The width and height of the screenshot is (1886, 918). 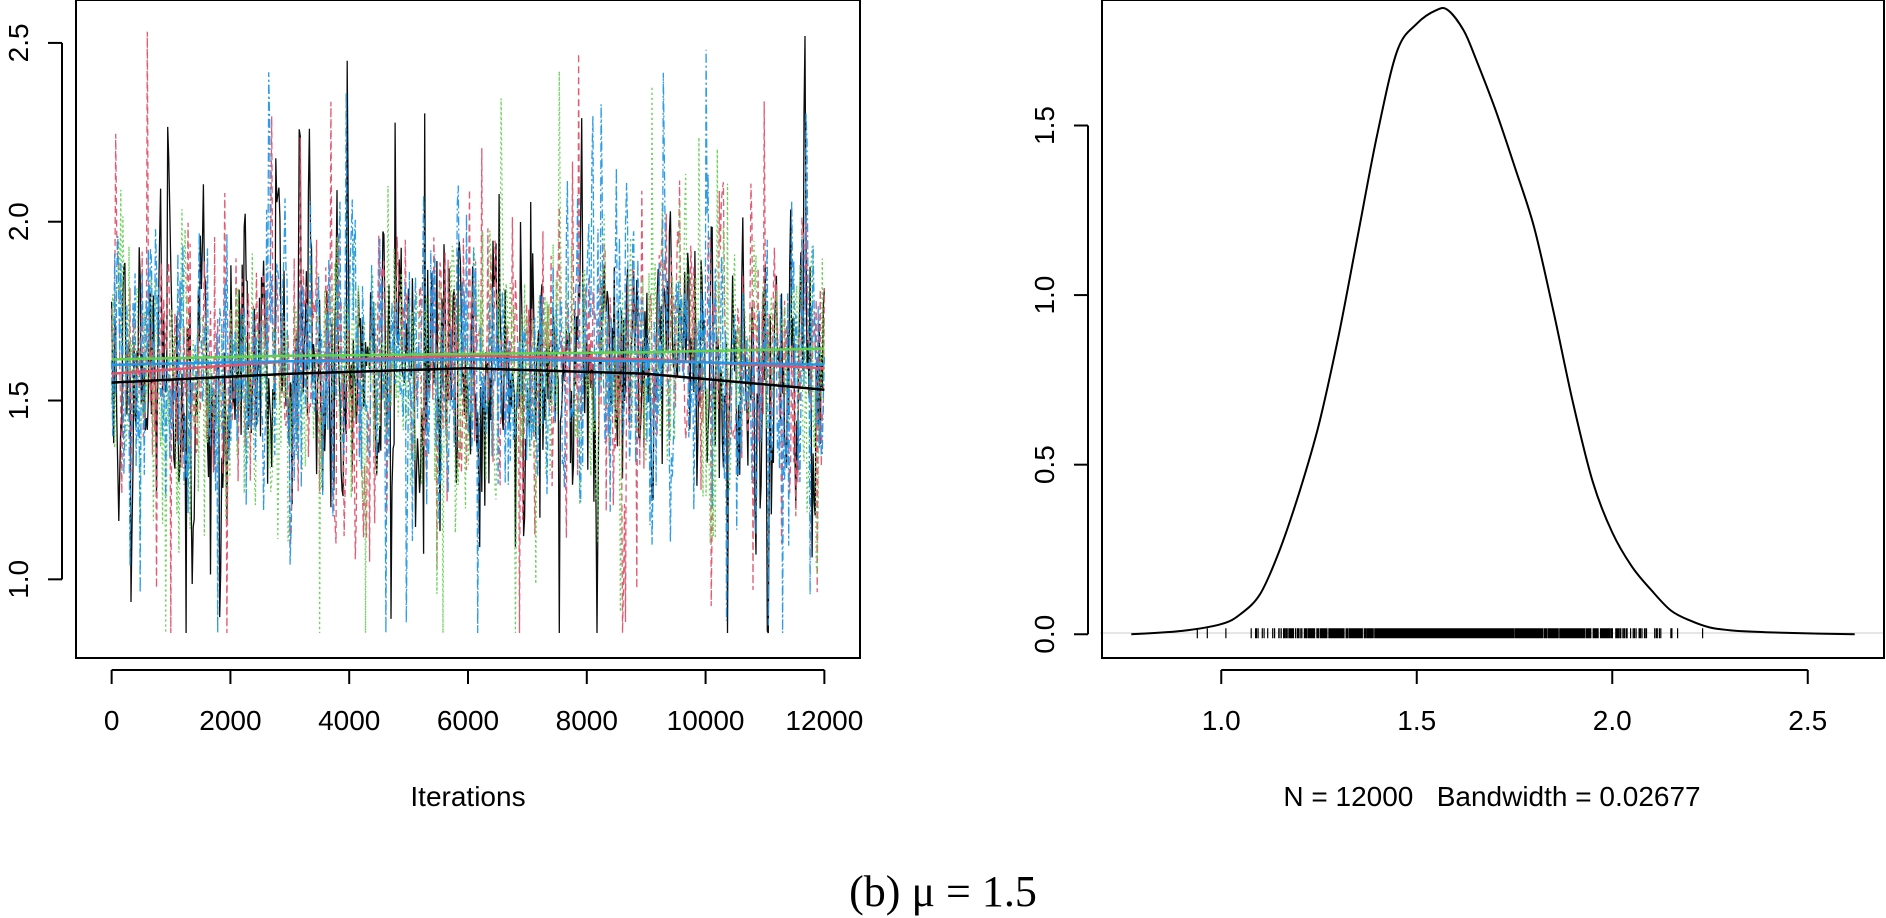 I want to click on trace-smooth-lines, so click(x=468, y=369).